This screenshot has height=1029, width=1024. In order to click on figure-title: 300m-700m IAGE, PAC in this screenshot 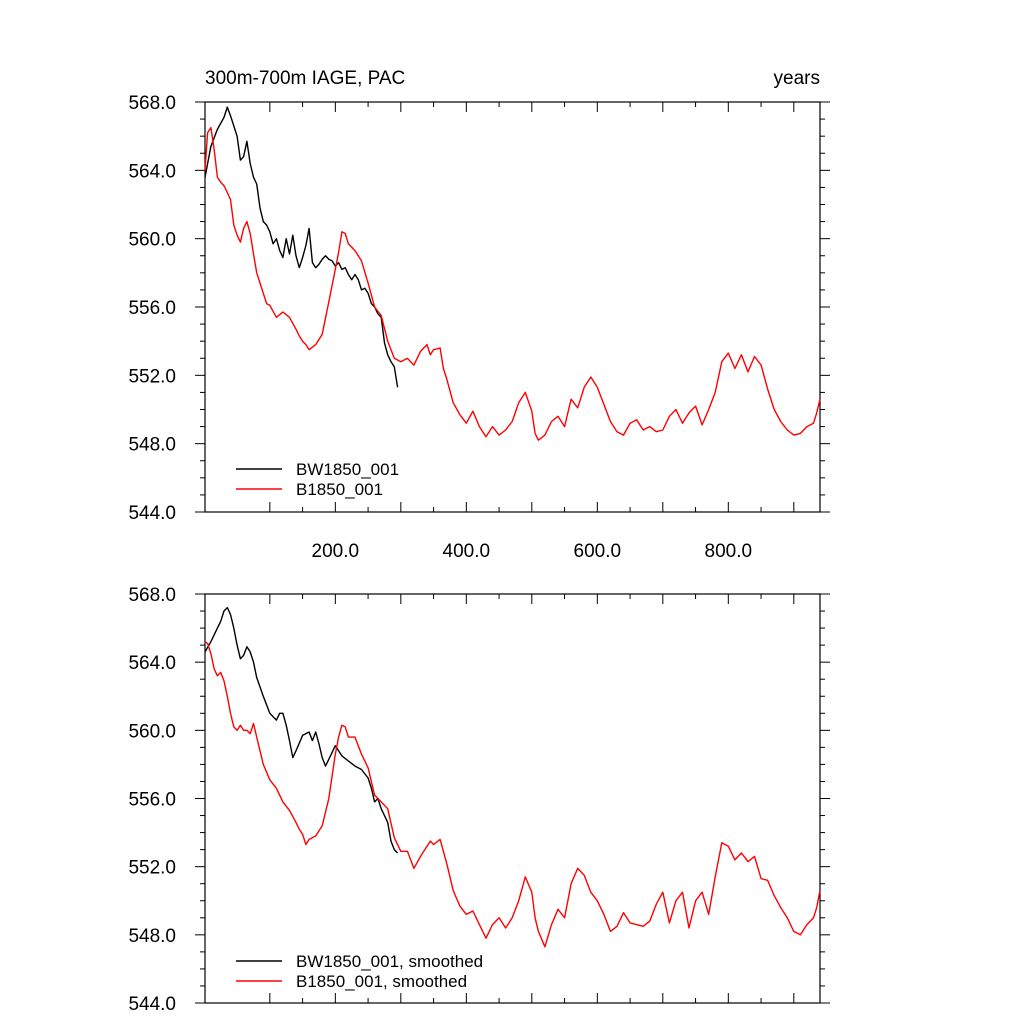, I will do `click(305, 78)`.